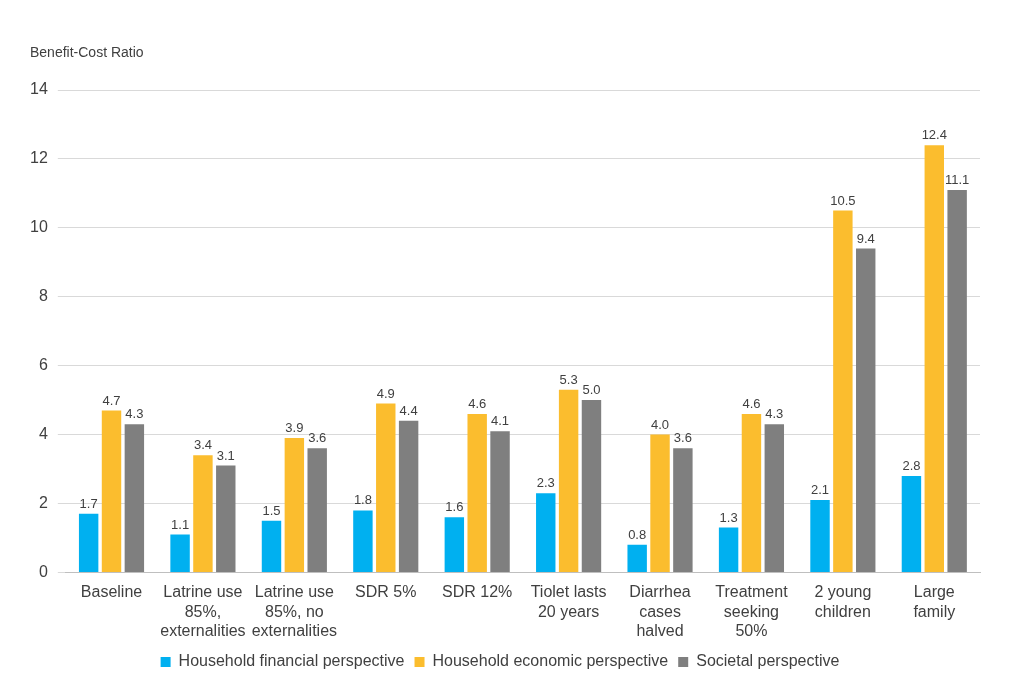 The height and width of the screenshot is (690, 1010). I want to click on data-label: 2.8, so click(911, 465).